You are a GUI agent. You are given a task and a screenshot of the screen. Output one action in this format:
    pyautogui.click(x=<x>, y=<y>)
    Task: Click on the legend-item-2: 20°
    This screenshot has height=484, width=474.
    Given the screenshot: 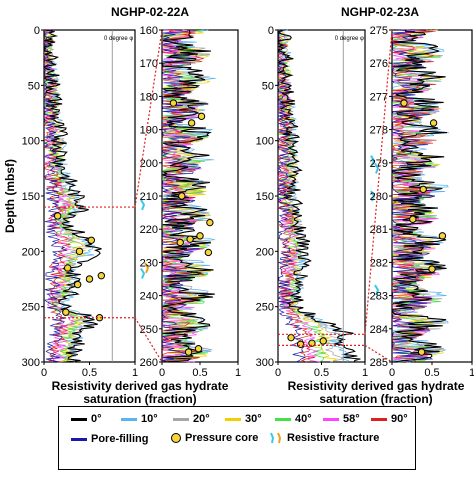 What is the action you would take?
    pyautogui.click(x=191, y=419)
    